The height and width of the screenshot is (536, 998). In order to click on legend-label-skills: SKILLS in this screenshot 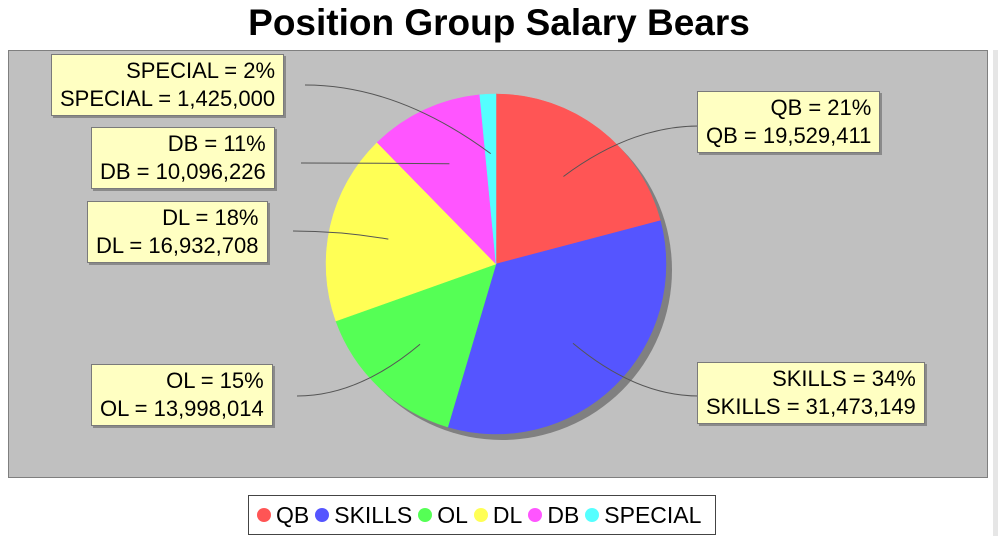, I will do `click(373, 514)`.